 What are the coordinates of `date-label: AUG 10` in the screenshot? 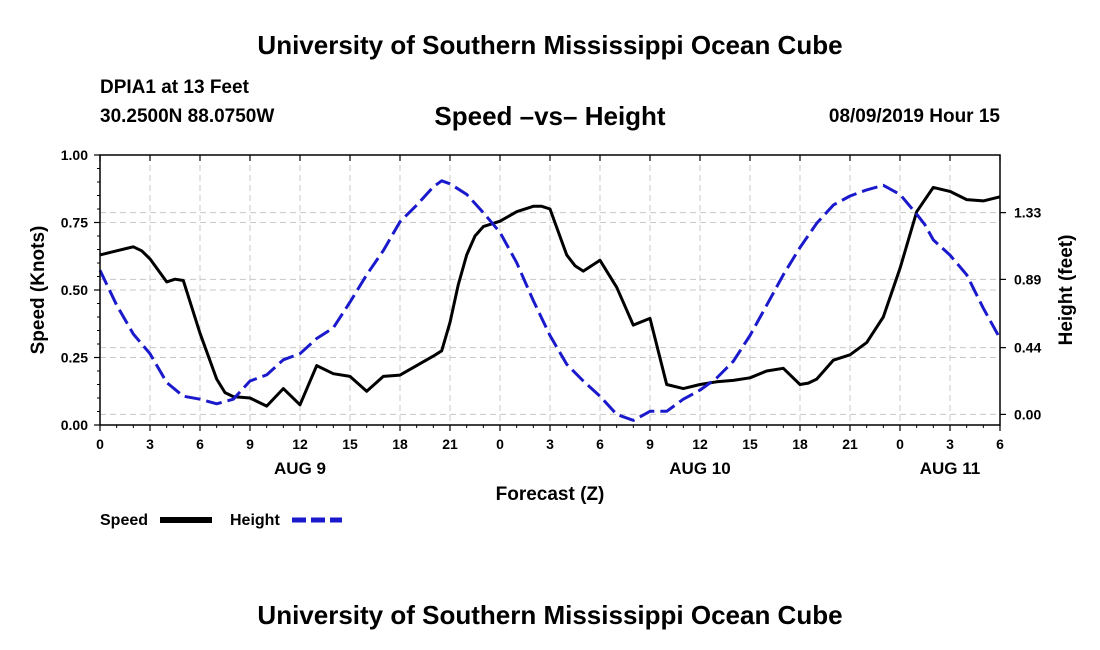 It's located at (699, 468).